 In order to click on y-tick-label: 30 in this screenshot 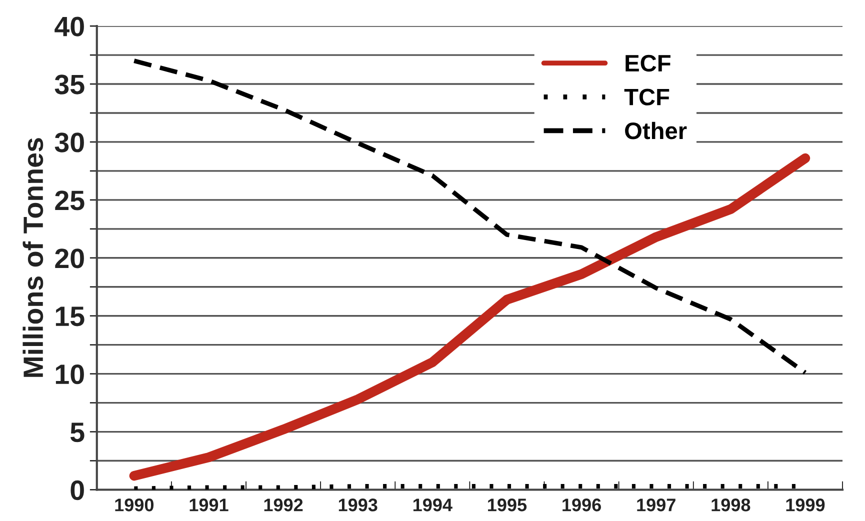, I will do `click(69, 142)`.